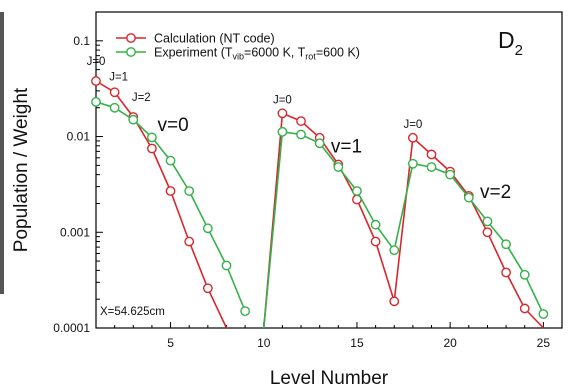  What do you see at coordinates (193, 53) in the screenshot?
I see `legend-label-part: Experiment (T` at bounding box center [193, 53].